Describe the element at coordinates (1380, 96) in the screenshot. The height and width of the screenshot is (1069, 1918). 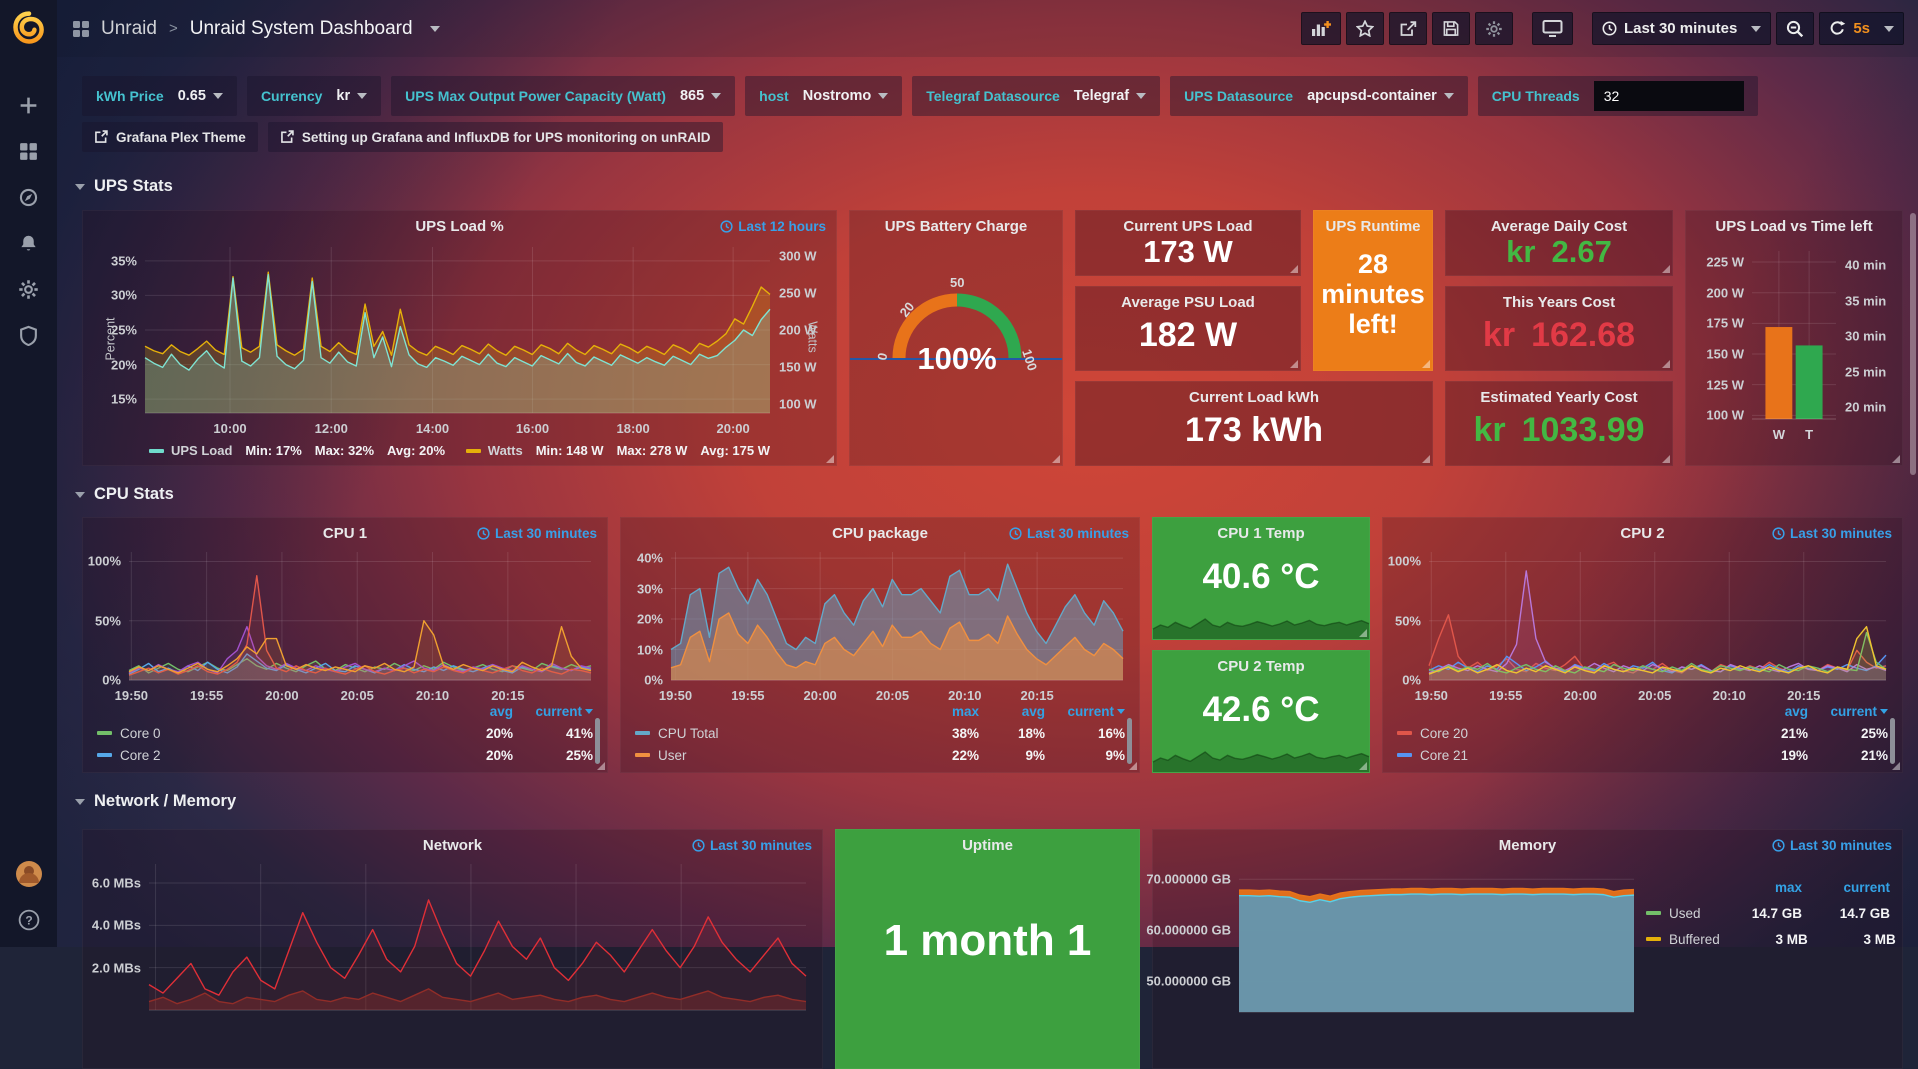
I see `variable-value-dropdown: apcupsd-container` at that location.